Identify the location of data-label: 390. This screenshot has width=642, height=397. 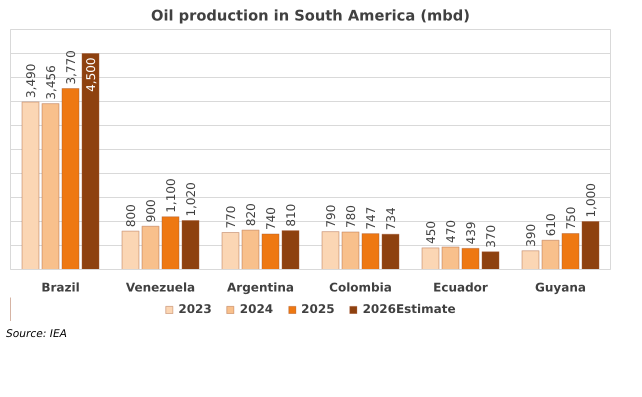
(531, 235).